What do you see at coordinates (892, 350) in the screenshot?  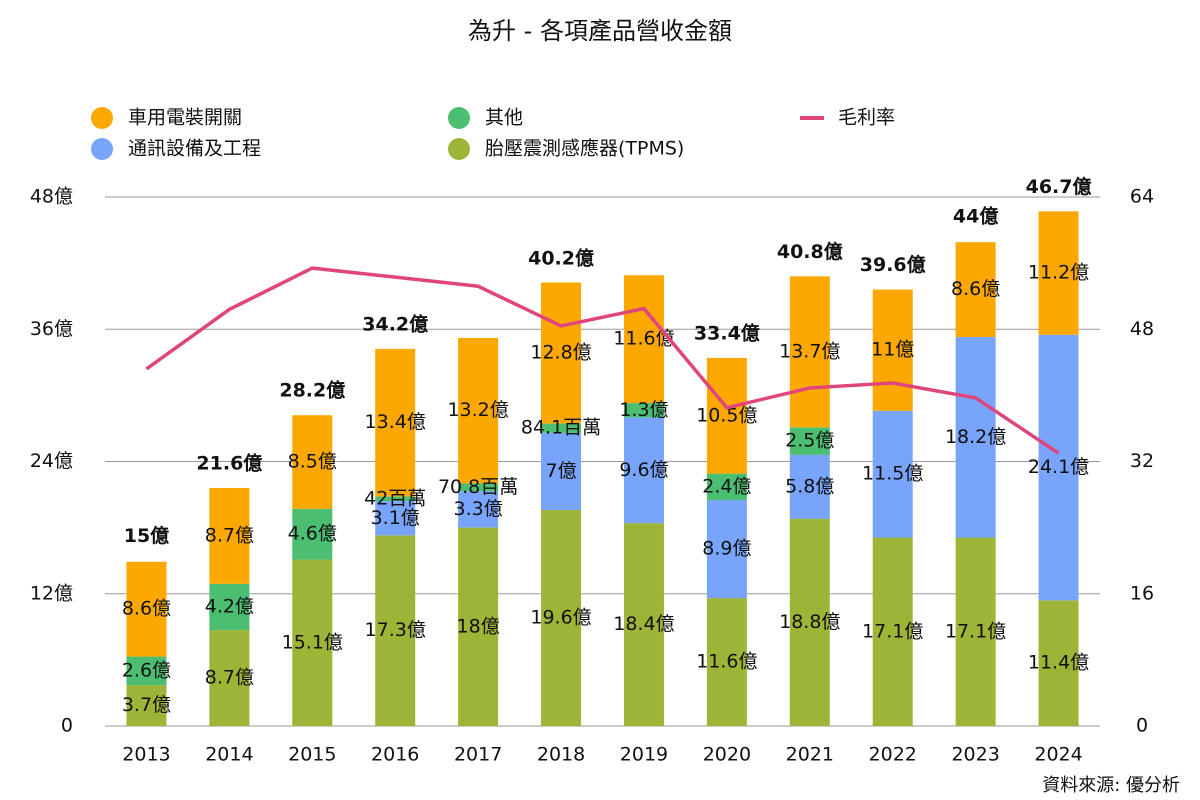 I see `data-label: 11億` at bounding box center [892, 350].